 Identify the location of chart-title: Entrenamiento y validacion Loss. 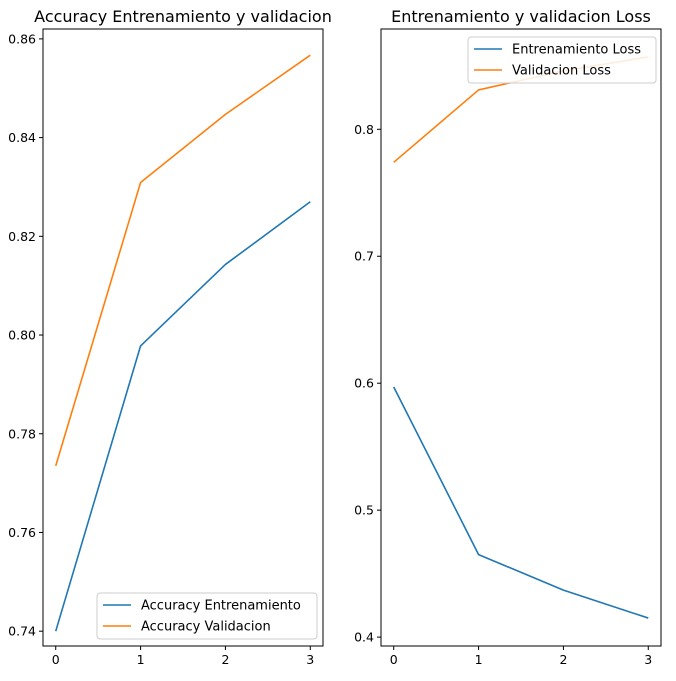
(521, 16).